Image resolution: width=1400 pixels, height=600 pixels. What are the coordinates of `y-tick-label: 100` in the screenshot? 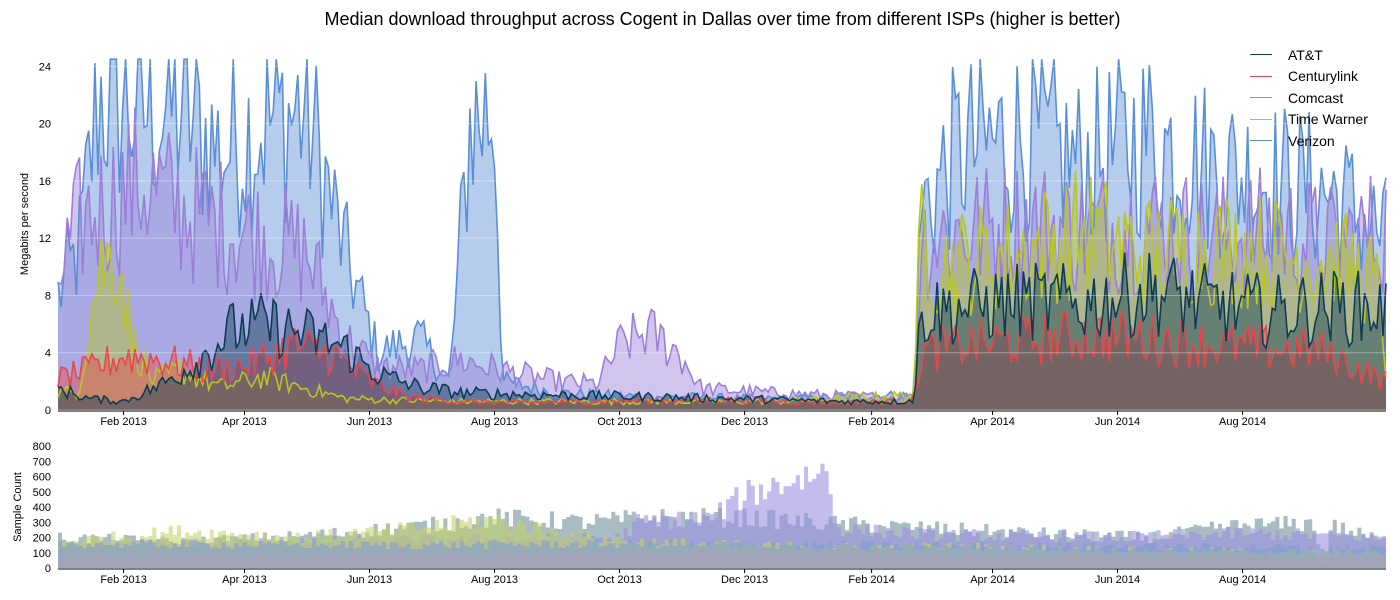 It's located at (42, 554).